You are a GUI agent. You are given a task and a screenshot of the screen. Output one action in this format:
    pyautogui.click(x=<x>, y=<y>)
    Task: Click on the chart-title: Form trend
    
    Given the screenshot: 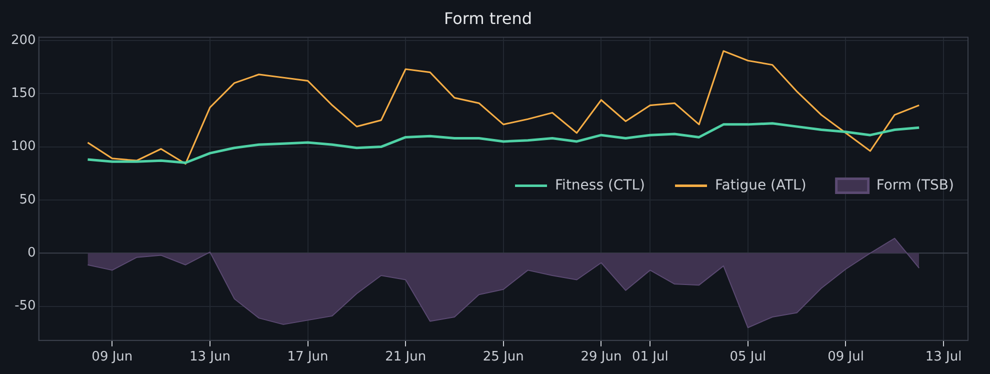 What is the action you would take?
    pyautogui.click(x=488, y=18)
    